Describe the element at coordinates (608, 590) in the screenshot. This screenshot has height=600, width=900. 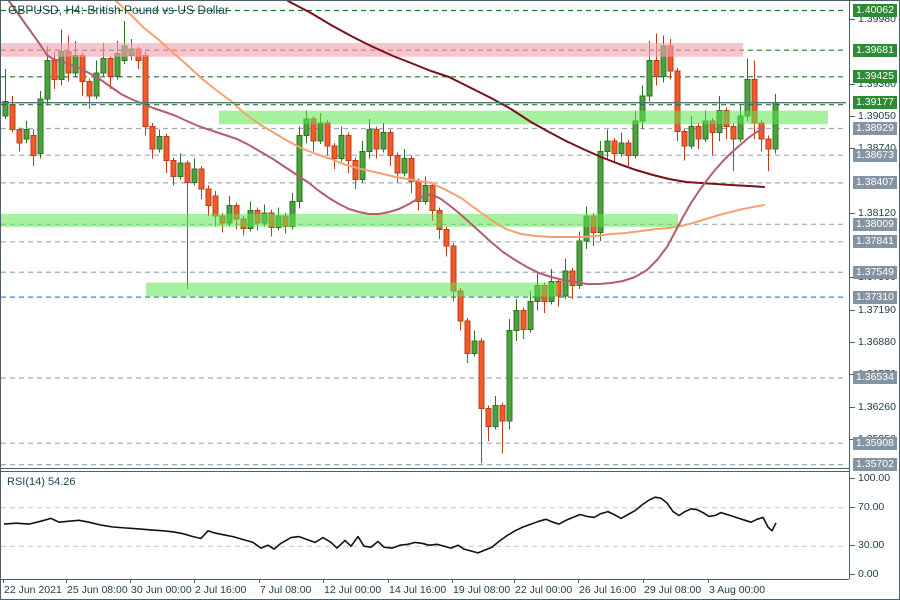
I see `time-tick-label: 26 Jul 16:00` at that location.